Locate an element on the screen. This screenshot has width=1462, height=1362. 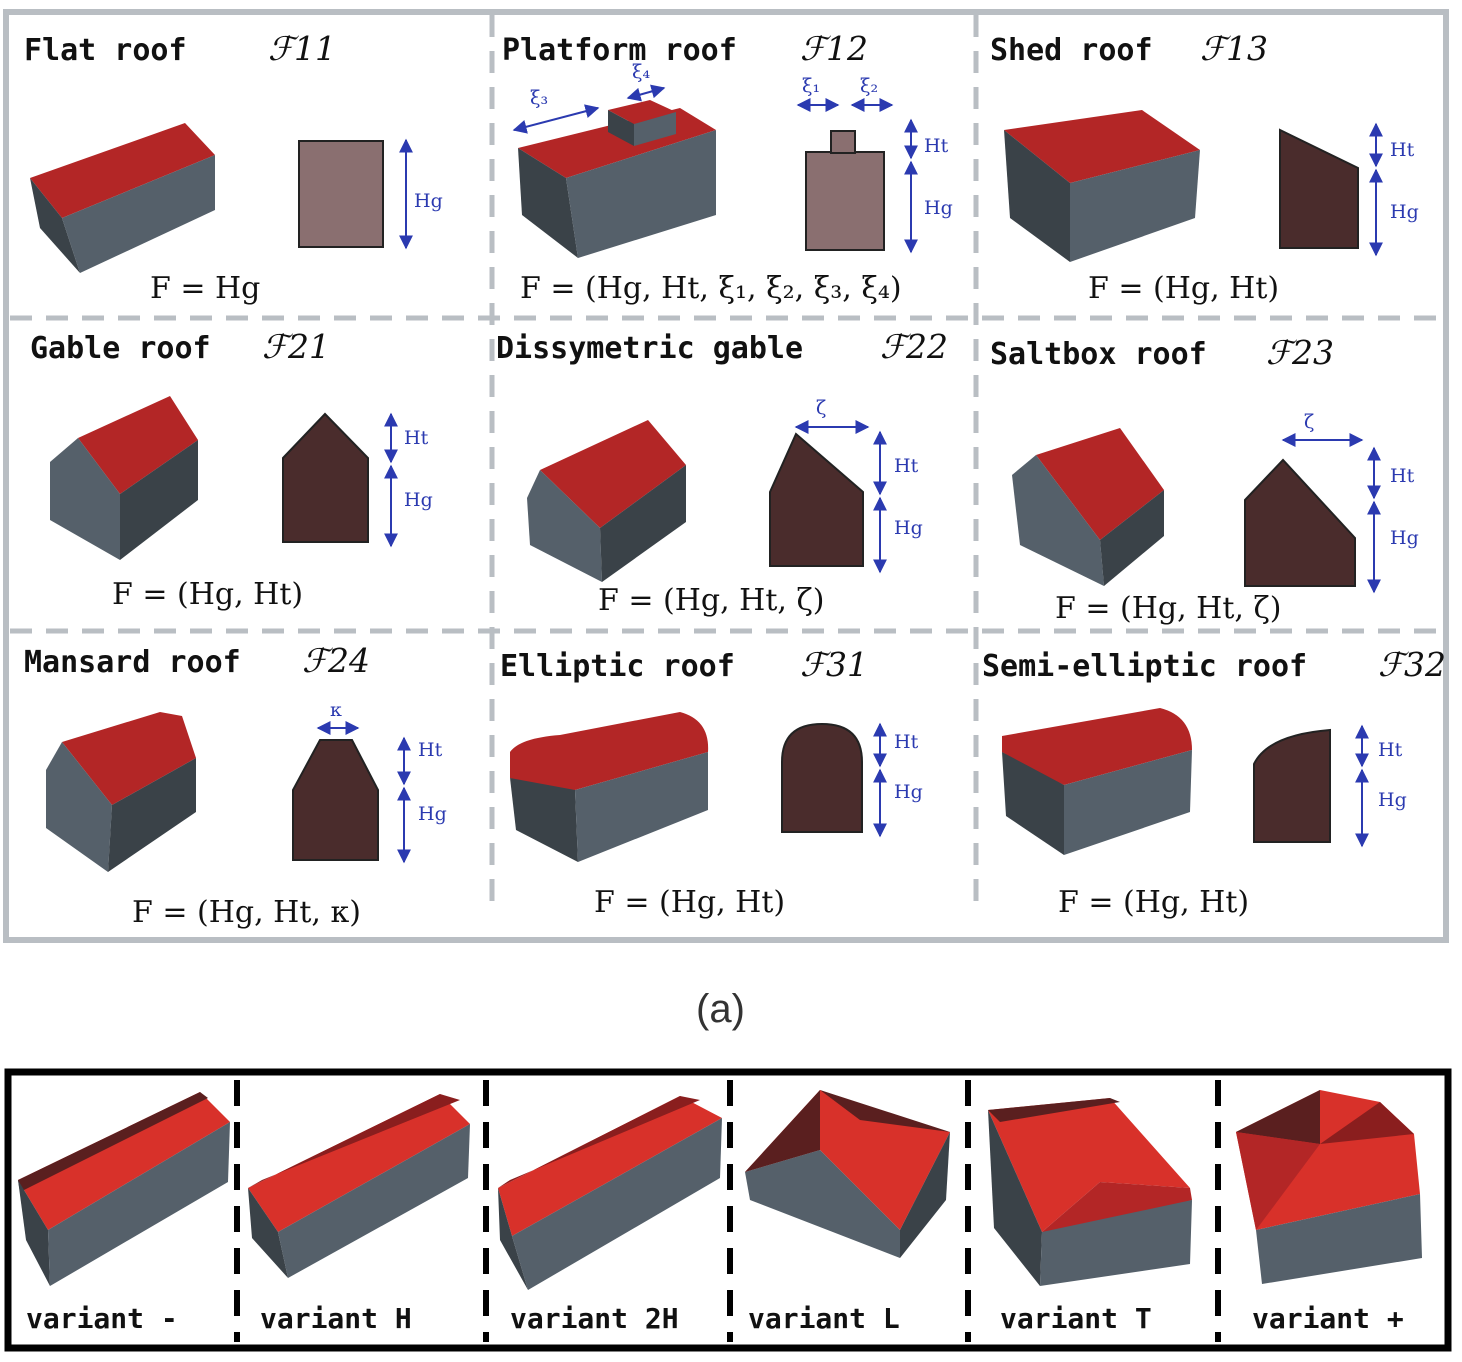
dim-label: ξ₃ is located at coordinates (539, 98).